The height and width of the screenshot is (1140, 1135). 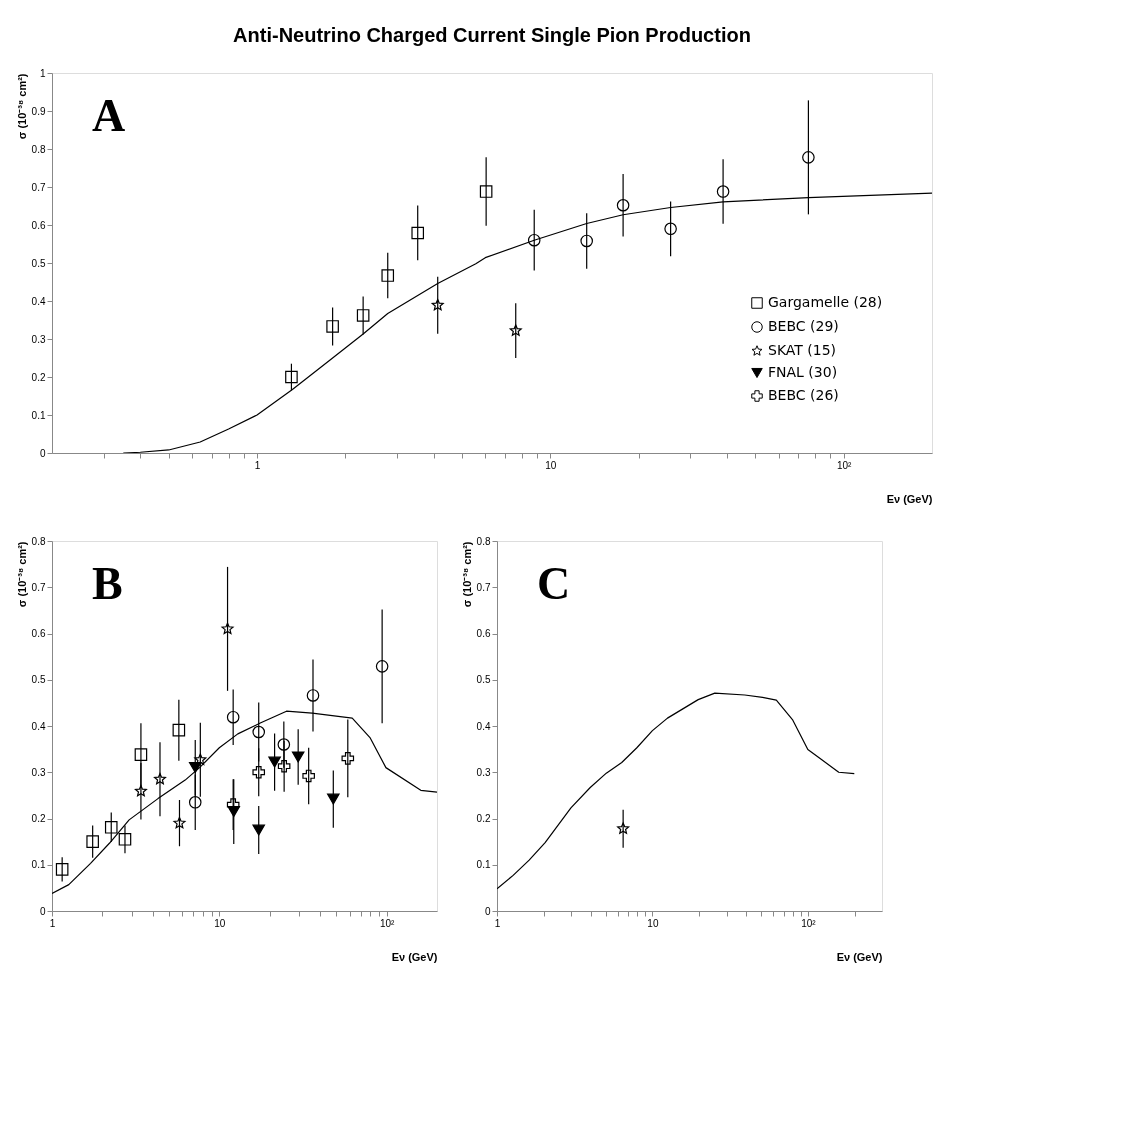 I want to click on legend-label: SKAT (15), so click(x=802, y=350).